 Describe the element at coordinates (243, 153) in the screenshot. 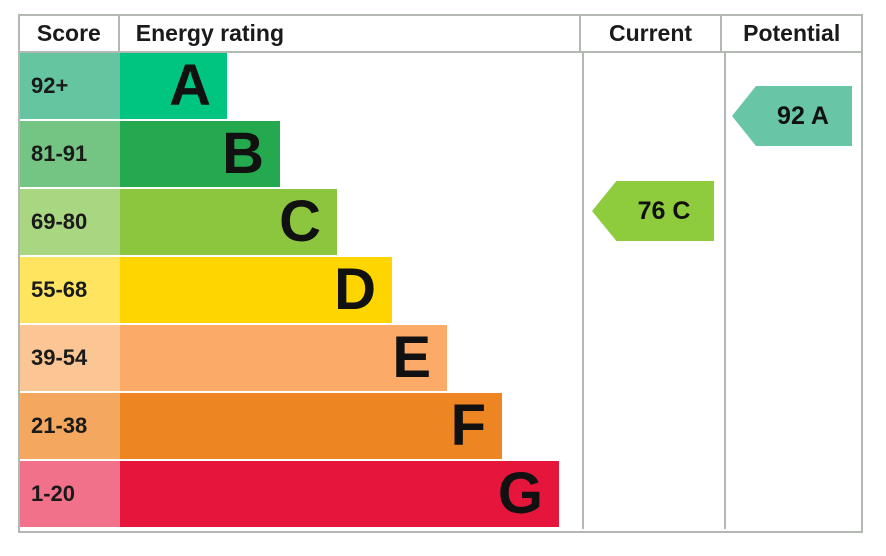

I see `band-letter: B` at that location.